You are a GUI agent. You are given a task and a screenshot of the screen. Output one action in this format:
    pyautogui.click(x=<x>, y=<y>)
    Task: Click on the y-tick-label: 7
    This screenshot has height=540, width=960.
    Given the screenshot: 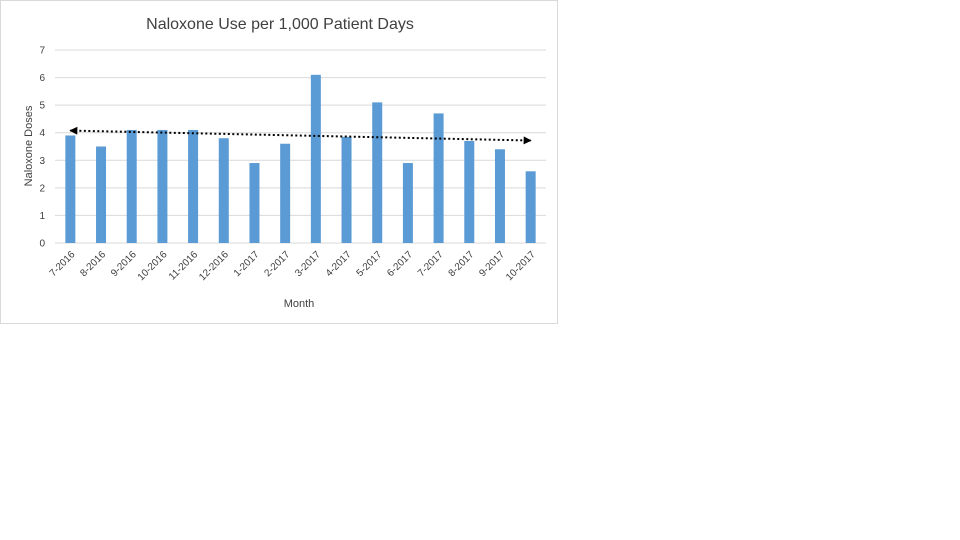 What is the action you would take?
    pyautogui.click(x=42, y=51)
    